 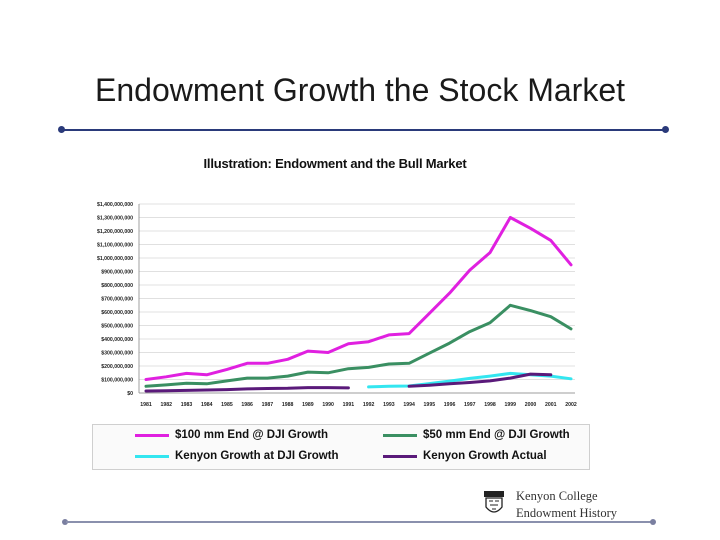 What do you see at coordinates (531, 405) in the screenshot?
I see `x-tick-label: 2000` at bounding box center [531, 405].